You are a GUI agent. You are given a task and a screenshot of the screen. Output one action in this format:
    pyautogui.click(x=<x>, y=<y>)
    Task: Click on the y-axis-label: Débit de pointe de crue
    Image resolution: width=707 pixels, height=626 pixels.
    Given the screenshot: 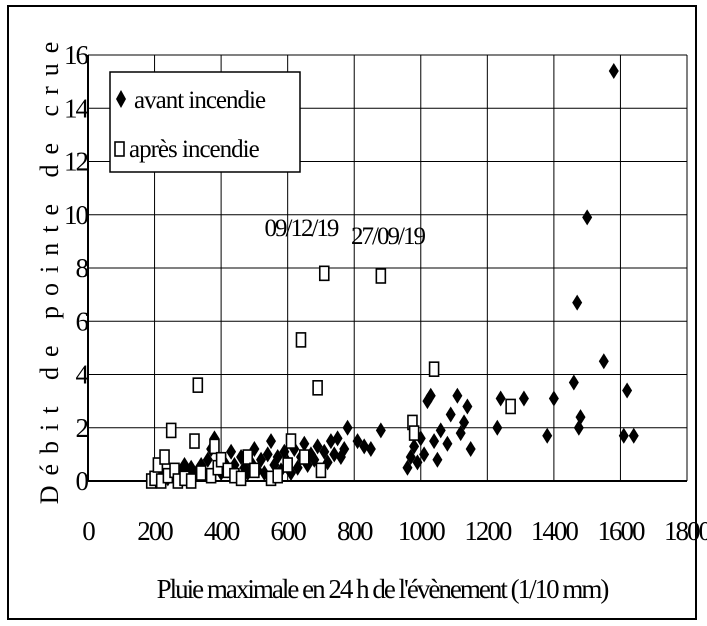 What is the action you would take?
    pyautogui.click(x=49, y=268)
    